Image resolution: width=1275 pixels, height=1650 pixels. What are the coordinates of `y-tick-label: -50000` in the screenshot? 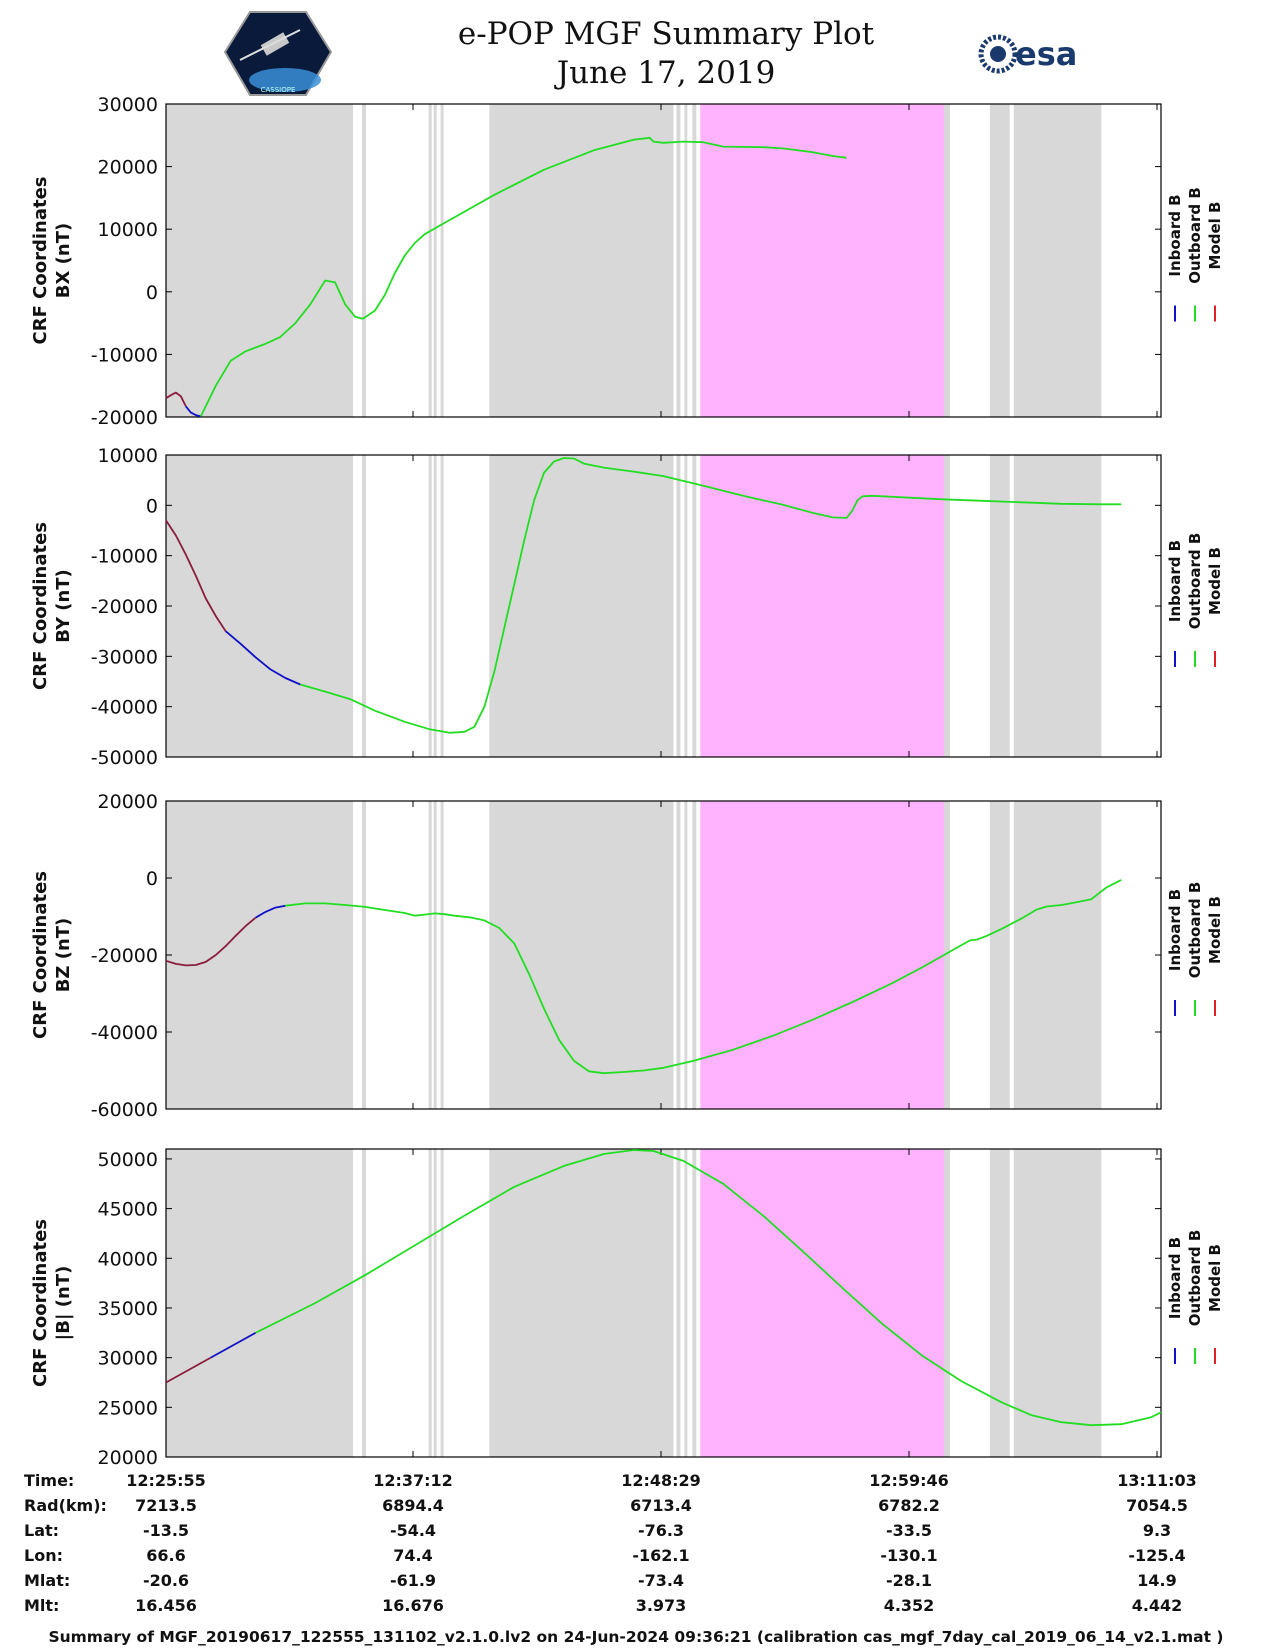 It's located at (124, 758).